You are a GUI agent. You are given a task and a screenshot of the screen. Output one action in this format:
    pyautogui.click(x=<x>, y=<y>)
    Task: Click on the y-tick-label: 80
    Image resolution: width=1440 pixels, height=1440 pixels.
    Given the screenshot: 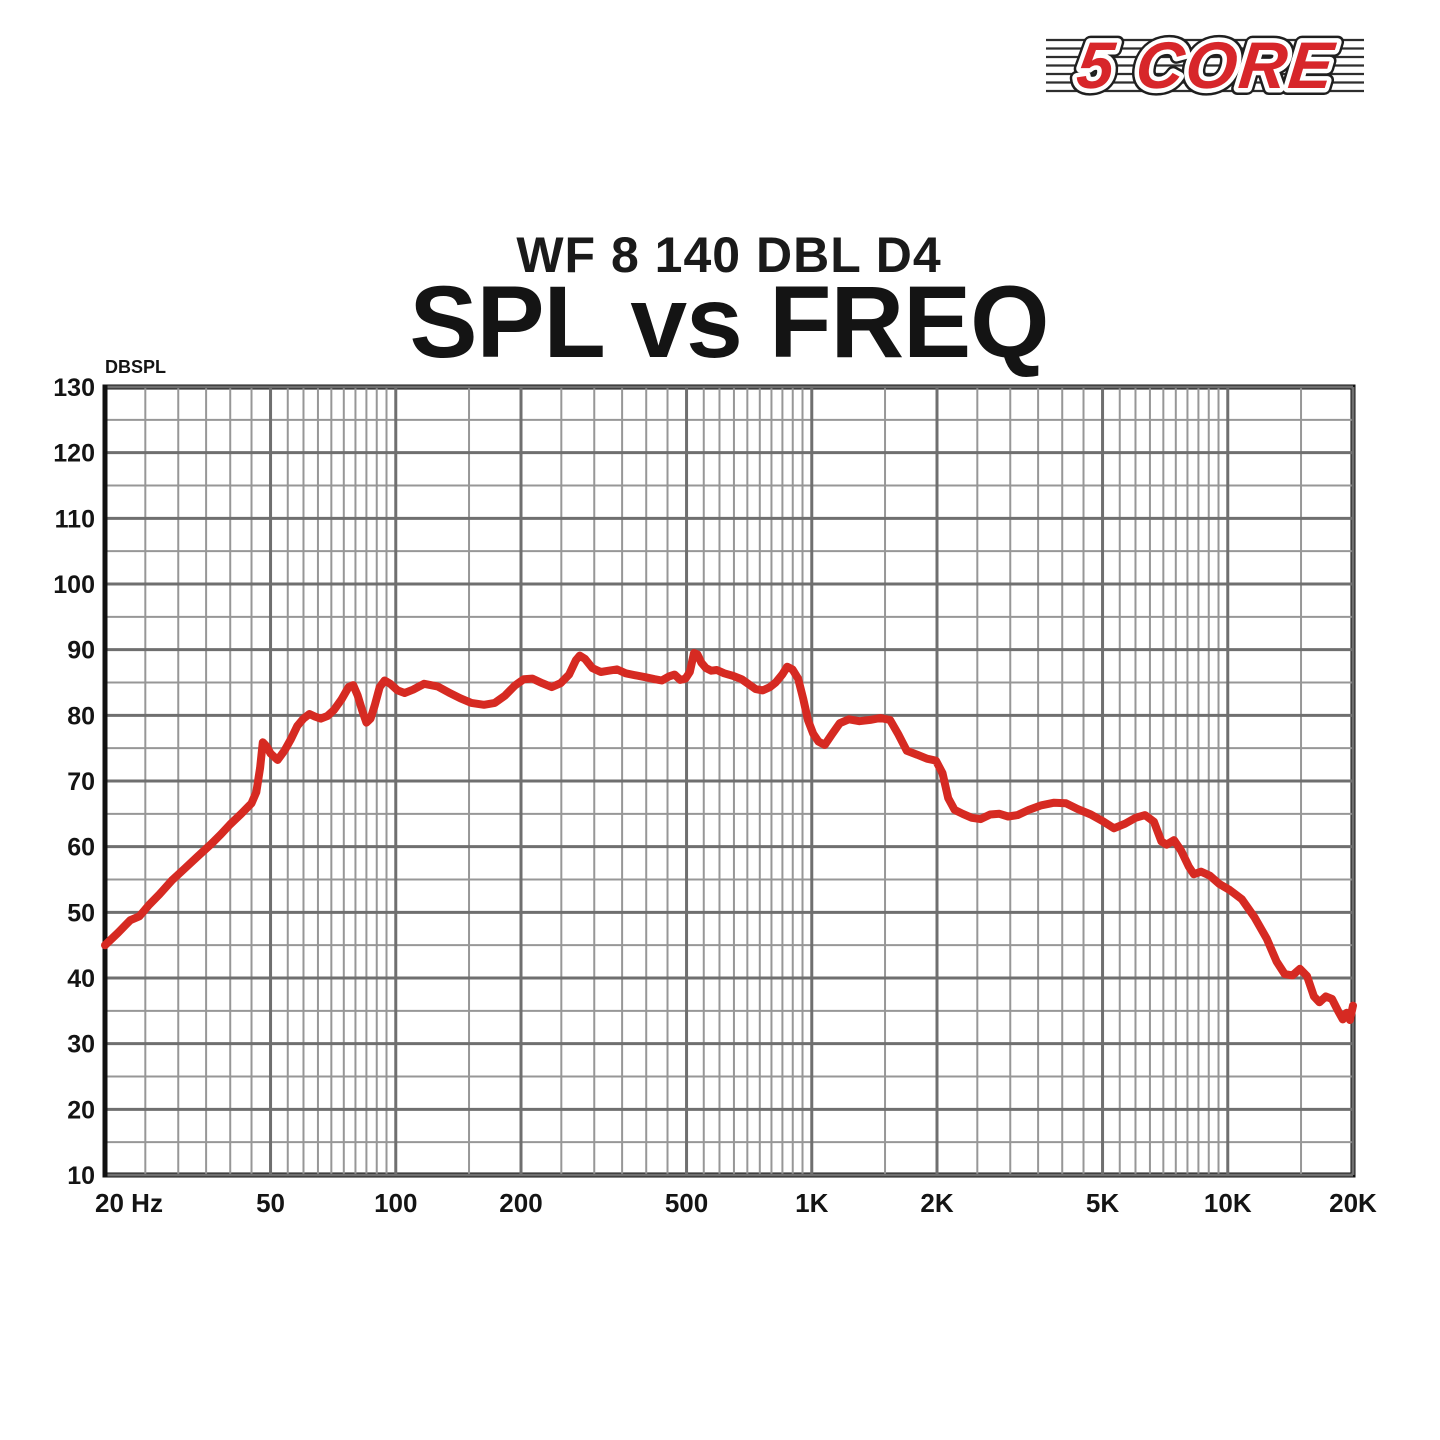 What is the action you would take?
    pyautogui.click(x=81, y=716)
    